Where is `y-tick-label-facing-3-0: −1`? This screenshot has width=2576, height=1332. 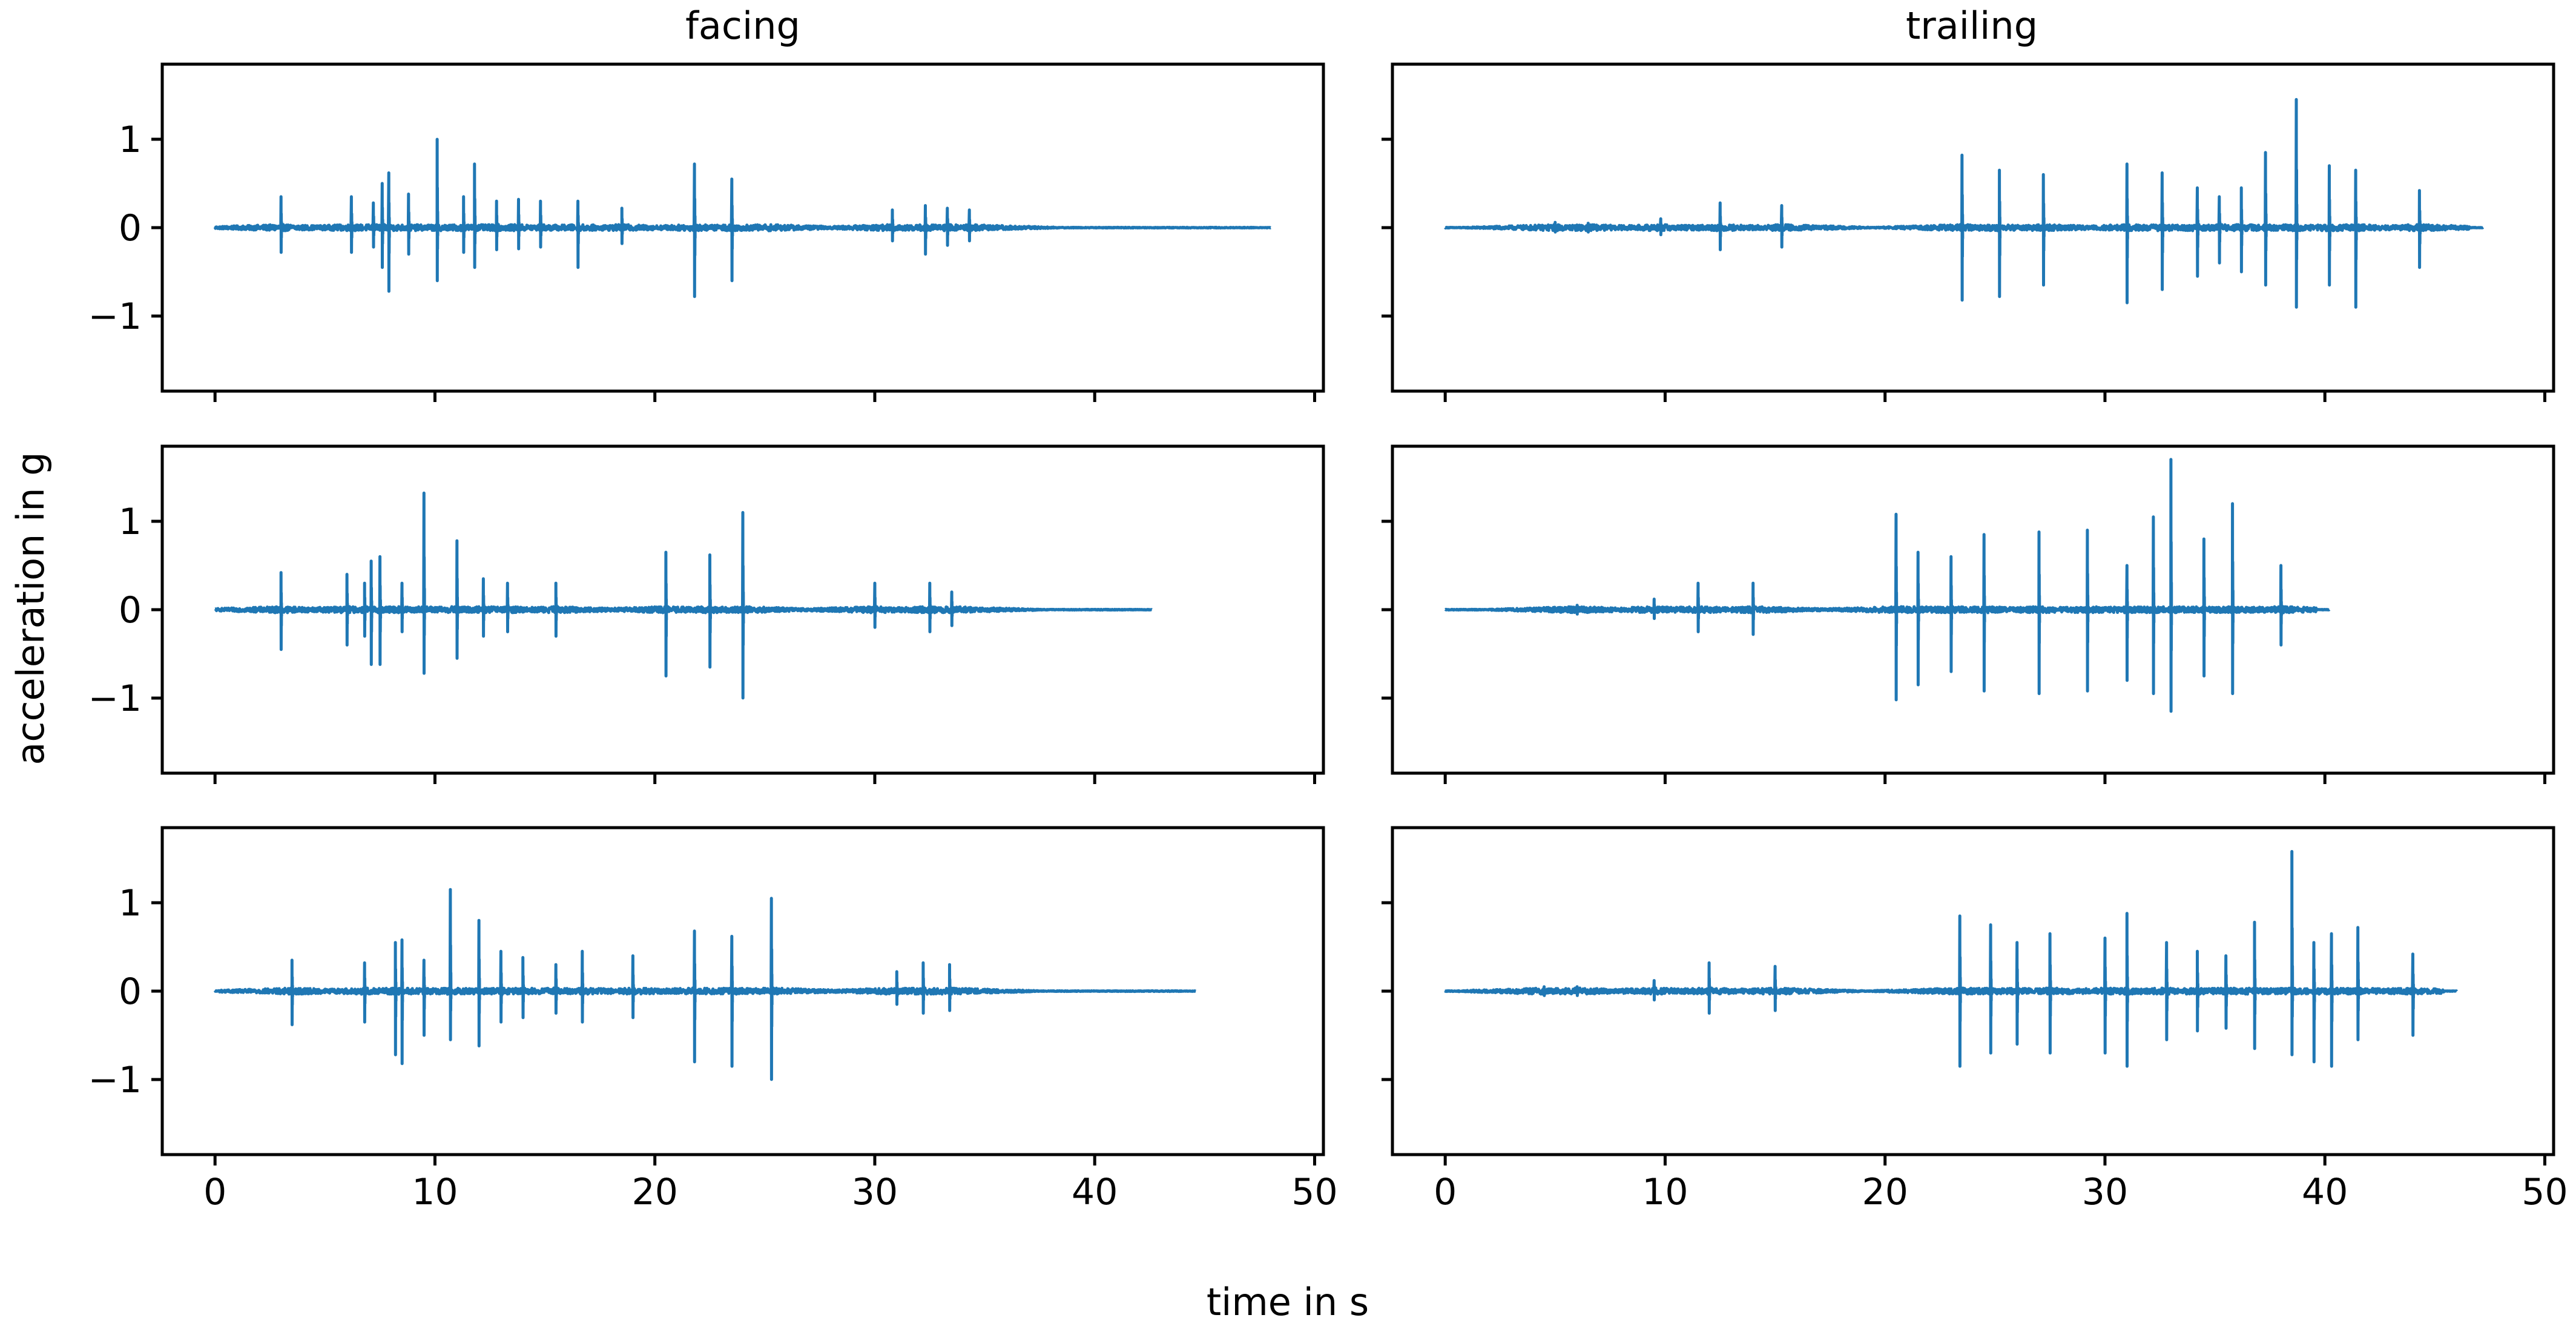 y-tick-label-facing-3-0: −1 is located at coordinates (115, 1080).